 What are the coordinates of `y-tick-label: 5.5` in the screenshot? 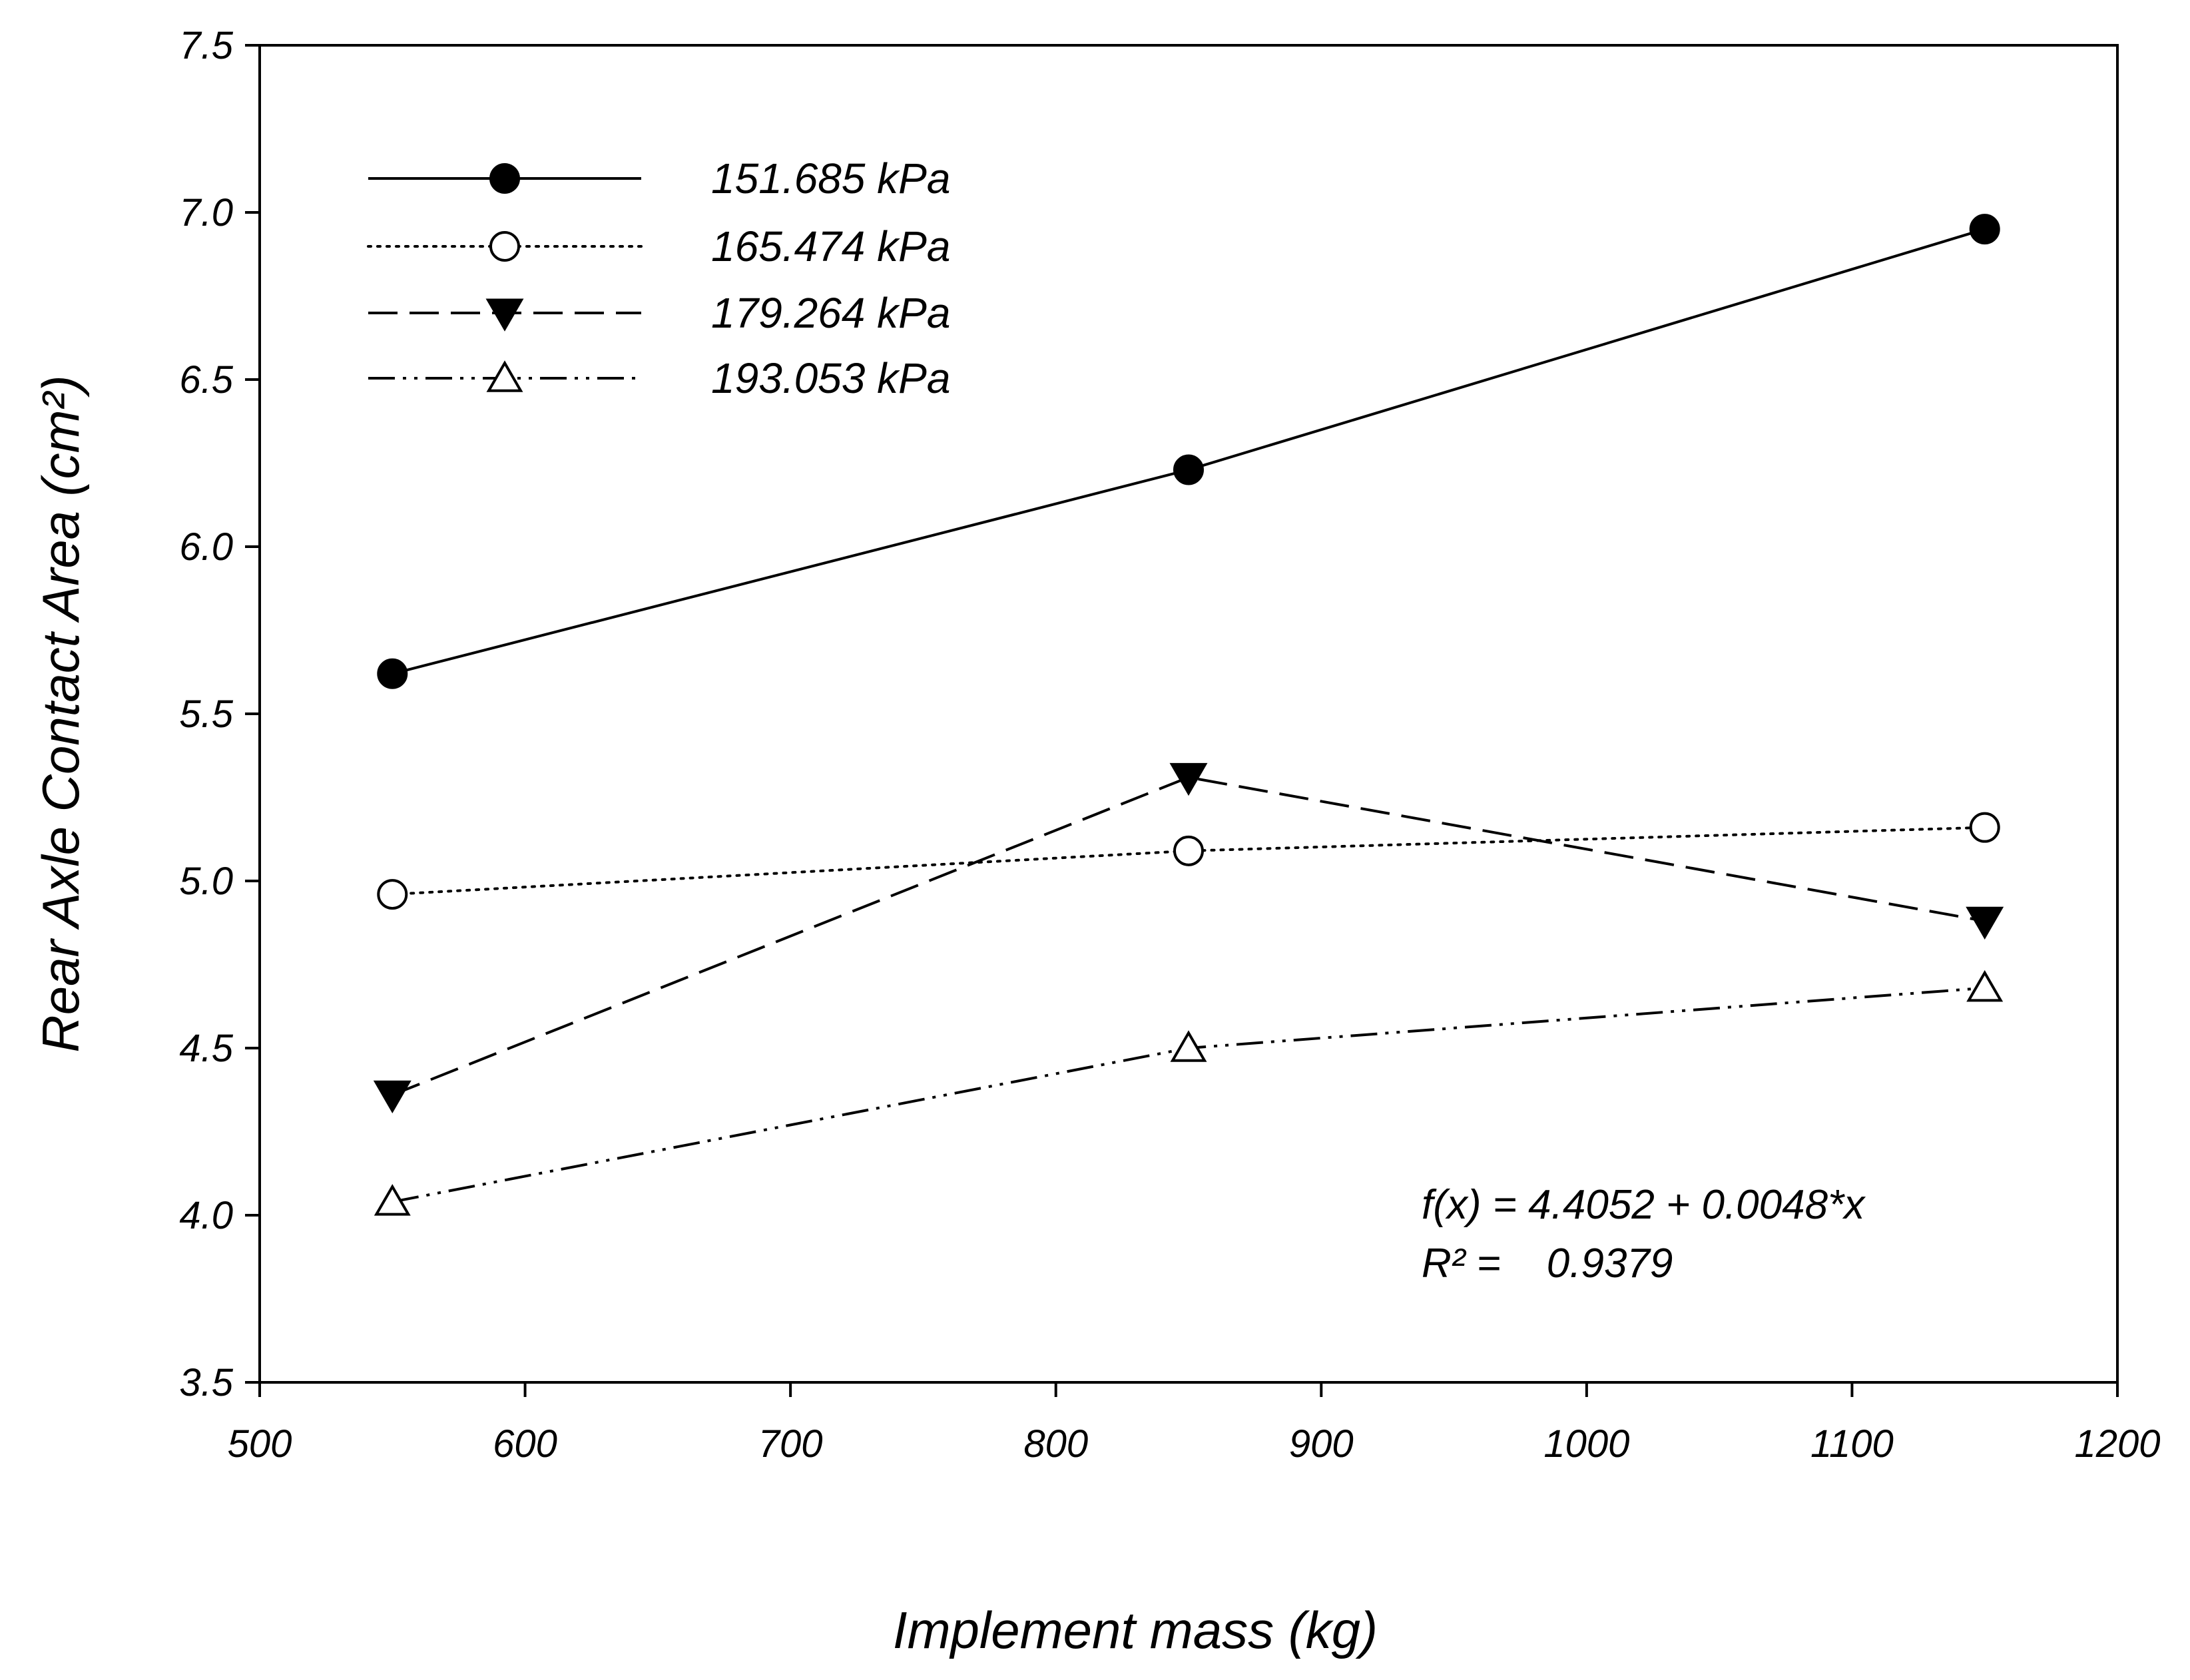 It's located at (206, 715).